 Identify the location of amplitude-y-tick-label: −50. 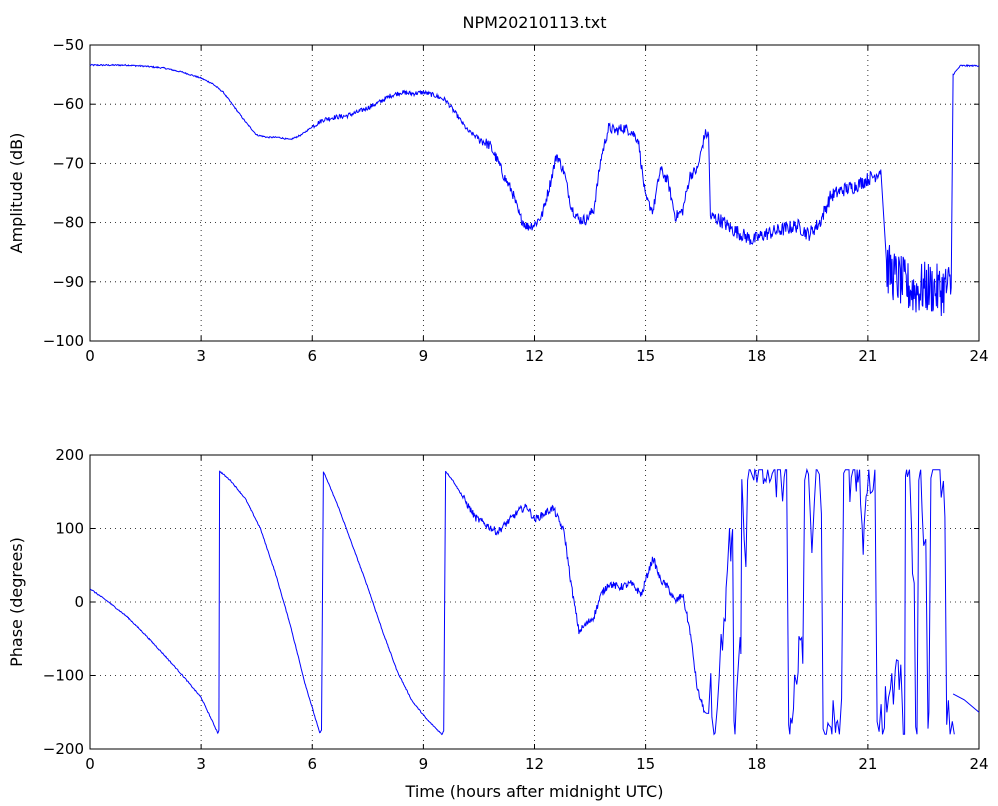
(68, 45).